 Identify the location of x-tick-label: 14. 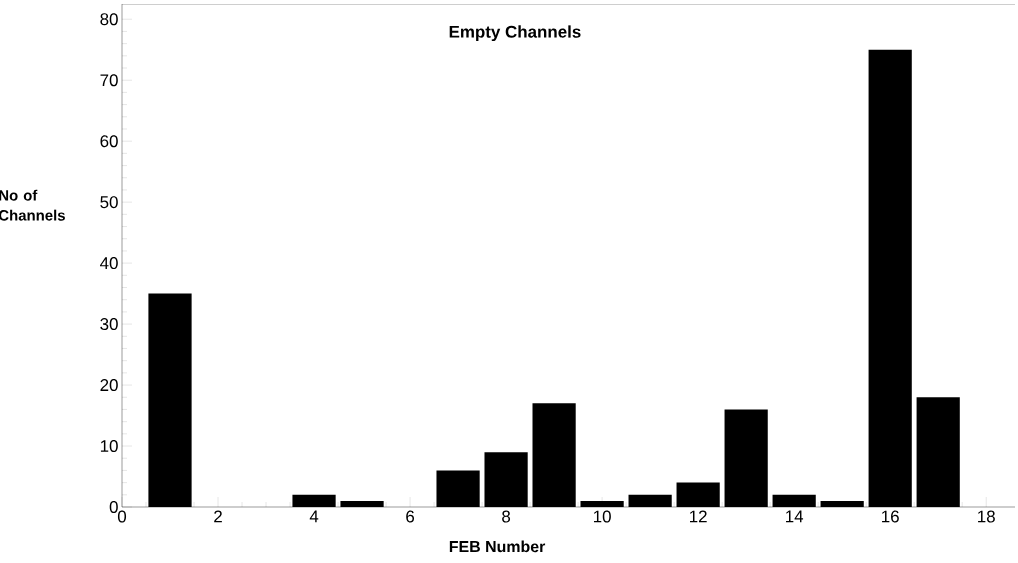
(795, 516).